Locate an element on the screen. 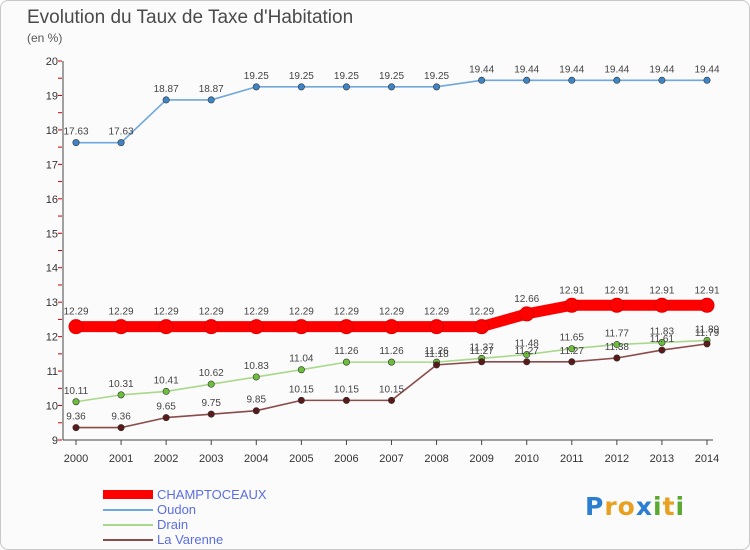 The height and width of the screenshot is (550, 750). x-tick-label: 2001 is located at coordinates (121, 459).